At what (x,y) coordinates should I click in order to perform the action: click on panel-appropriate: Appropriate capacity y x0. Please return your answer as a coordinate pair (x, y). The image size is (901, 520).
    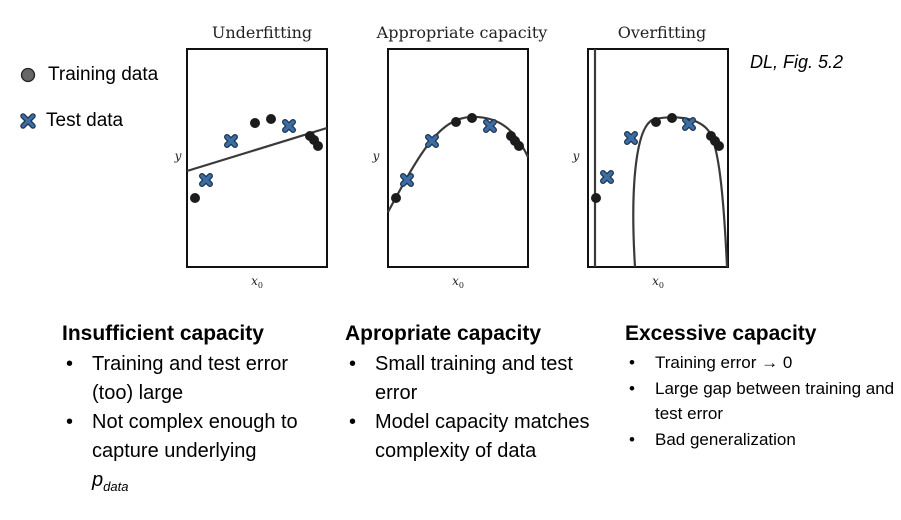
    Looking at the image, I should click on (460, 156).